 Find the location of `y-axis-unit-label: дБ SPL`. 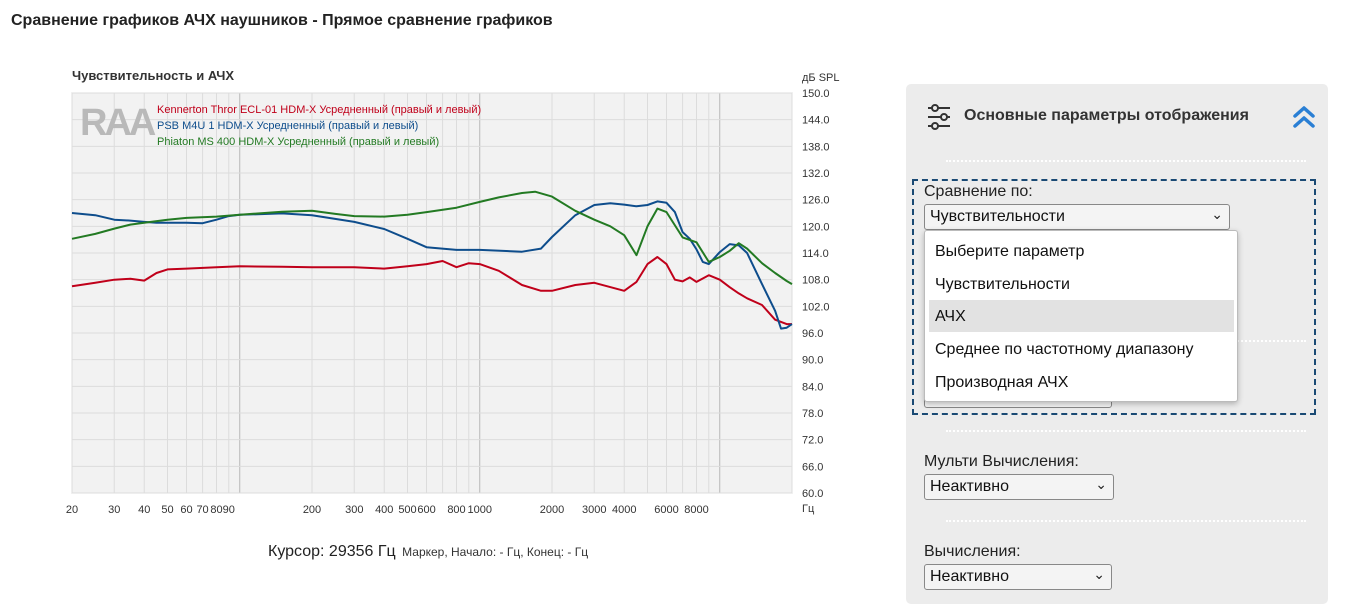

y-axis-unit-label: дБ SPL is located at coordinates (821, 78).